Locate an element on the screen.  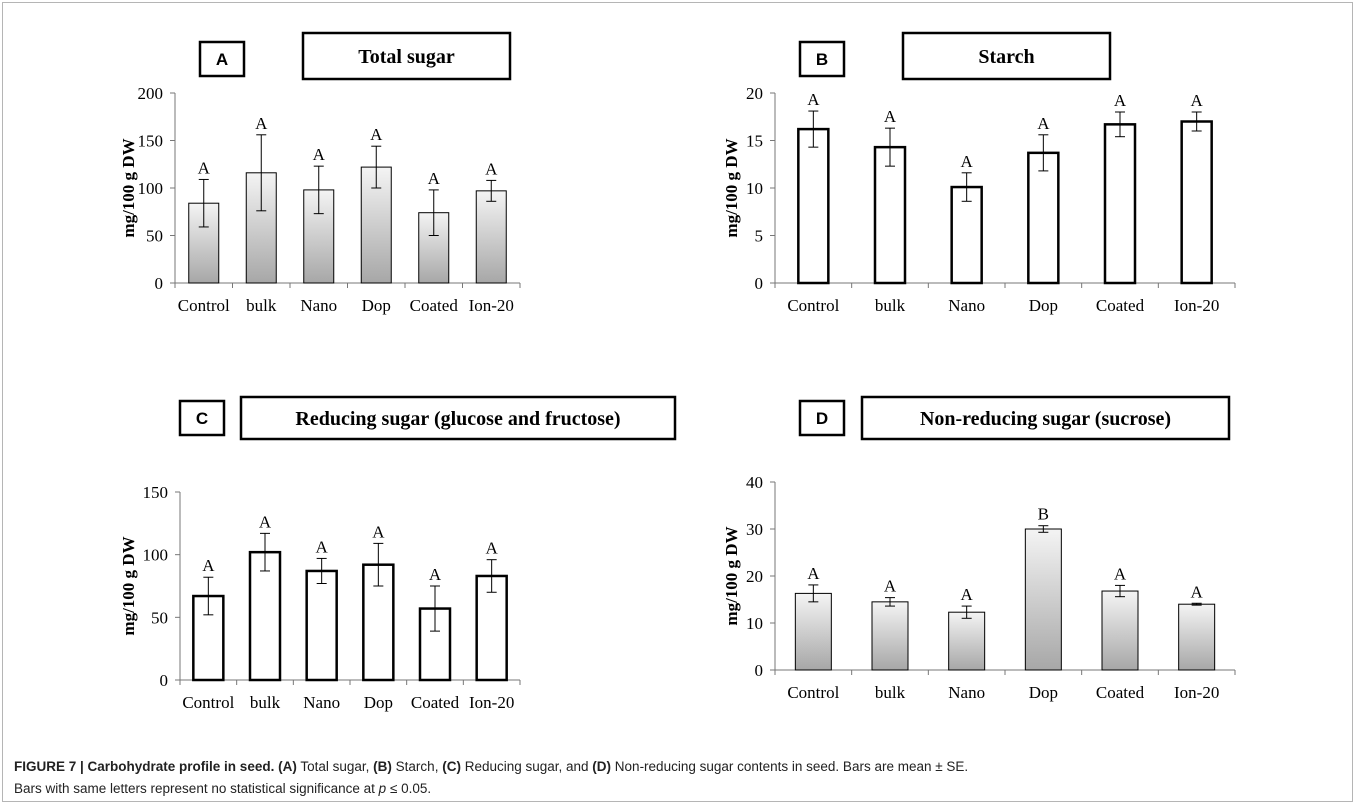
caption-part-label: (C) is located at coordinates (451, 766).